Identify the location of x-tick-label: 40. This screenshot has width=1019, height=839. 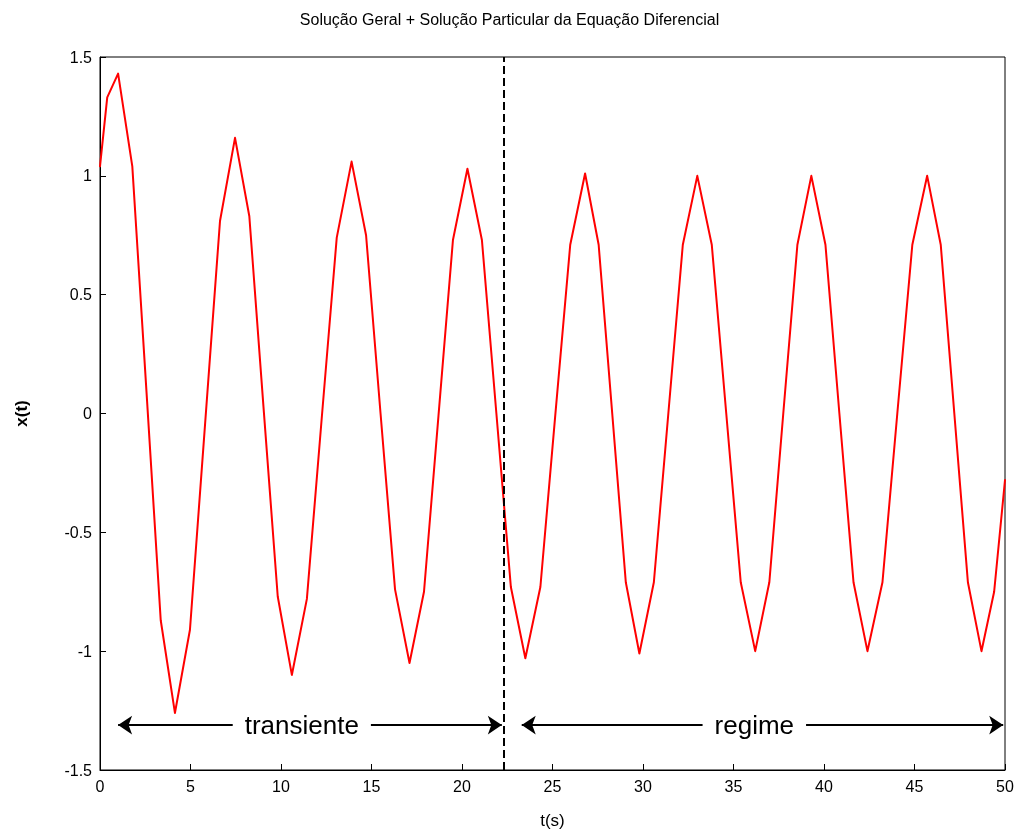
(824, 786).